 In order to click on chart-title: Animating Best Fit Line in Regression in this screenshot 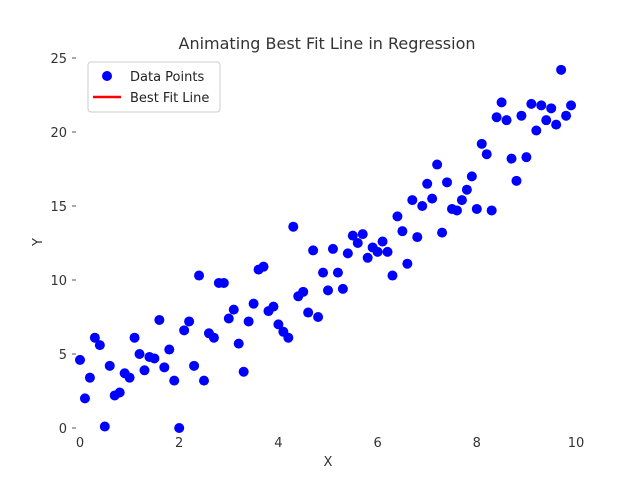, I will do `click(327, 43)`.